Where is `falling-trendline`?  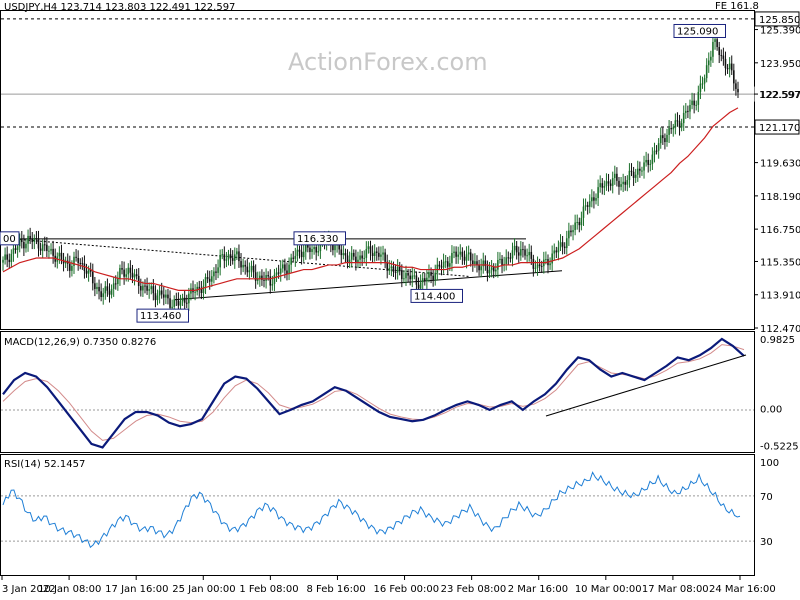 falling-trendline is located at coordinates (245, 258).